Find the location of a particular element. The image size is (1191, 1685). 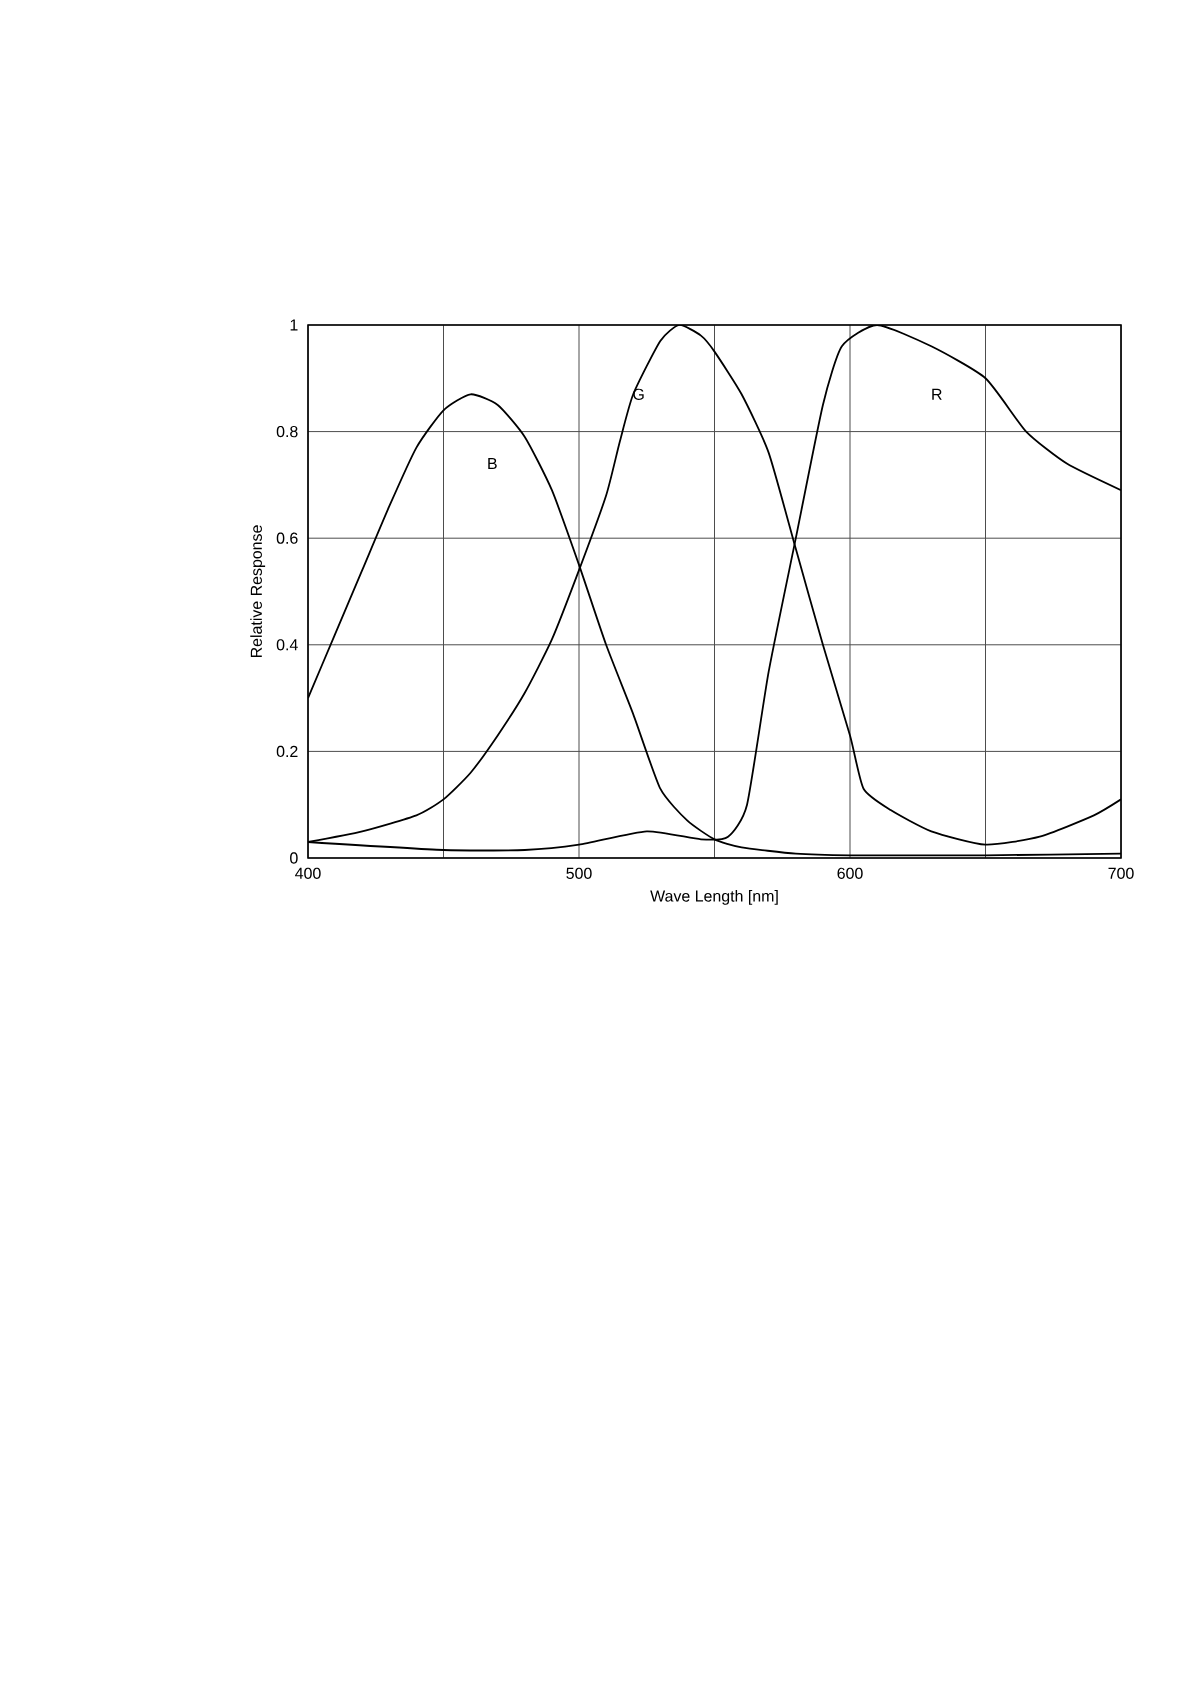

y-tick-label: 0 is located at coordinates (294, 858).